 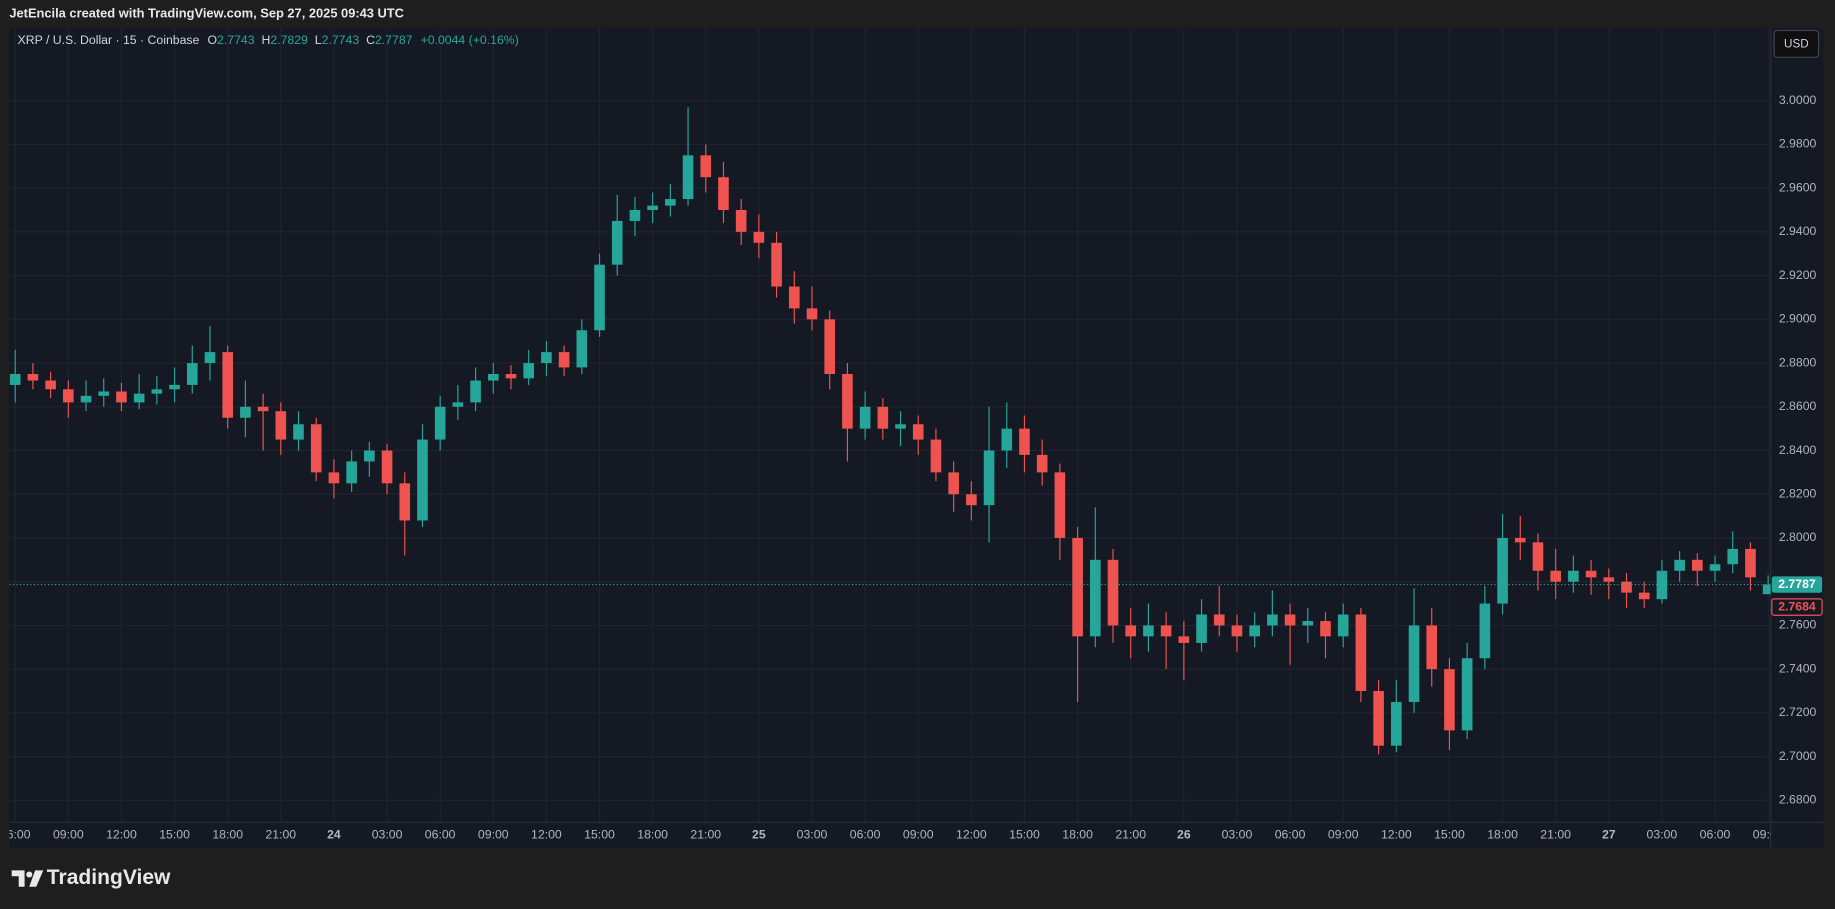 I want to click on y-tick-label: 2.8400, so click(x=1798, y=450).